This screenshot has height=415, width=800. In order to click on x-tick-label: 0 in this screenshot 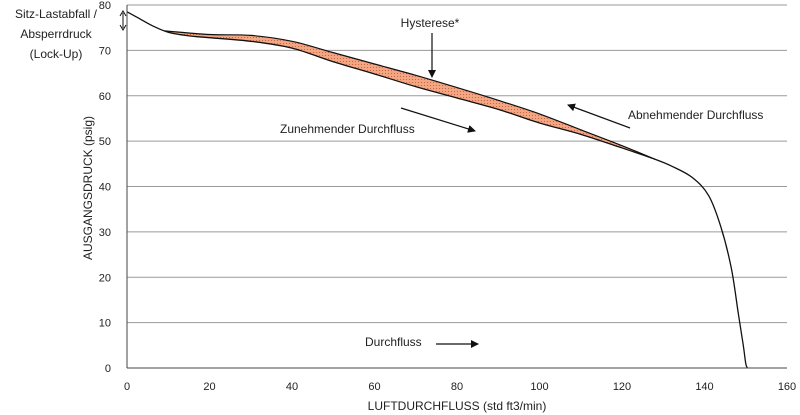, I will do `click(127, 387)`.